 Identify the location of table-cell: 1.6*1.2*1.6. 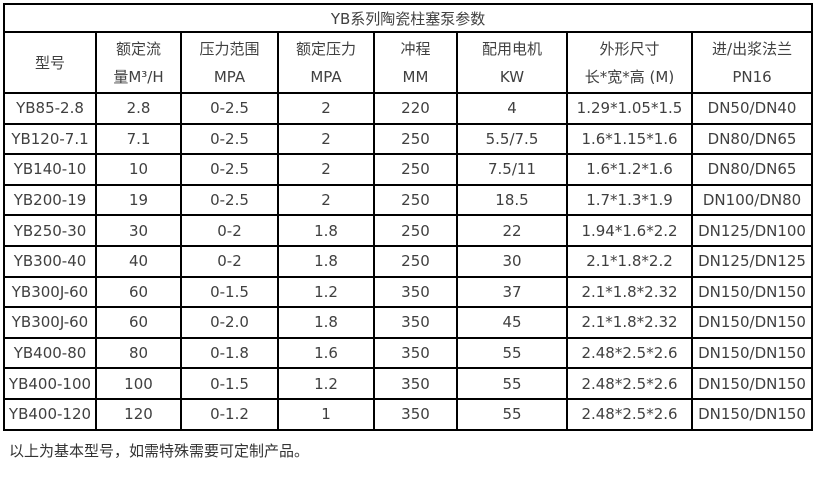
(629, 169).